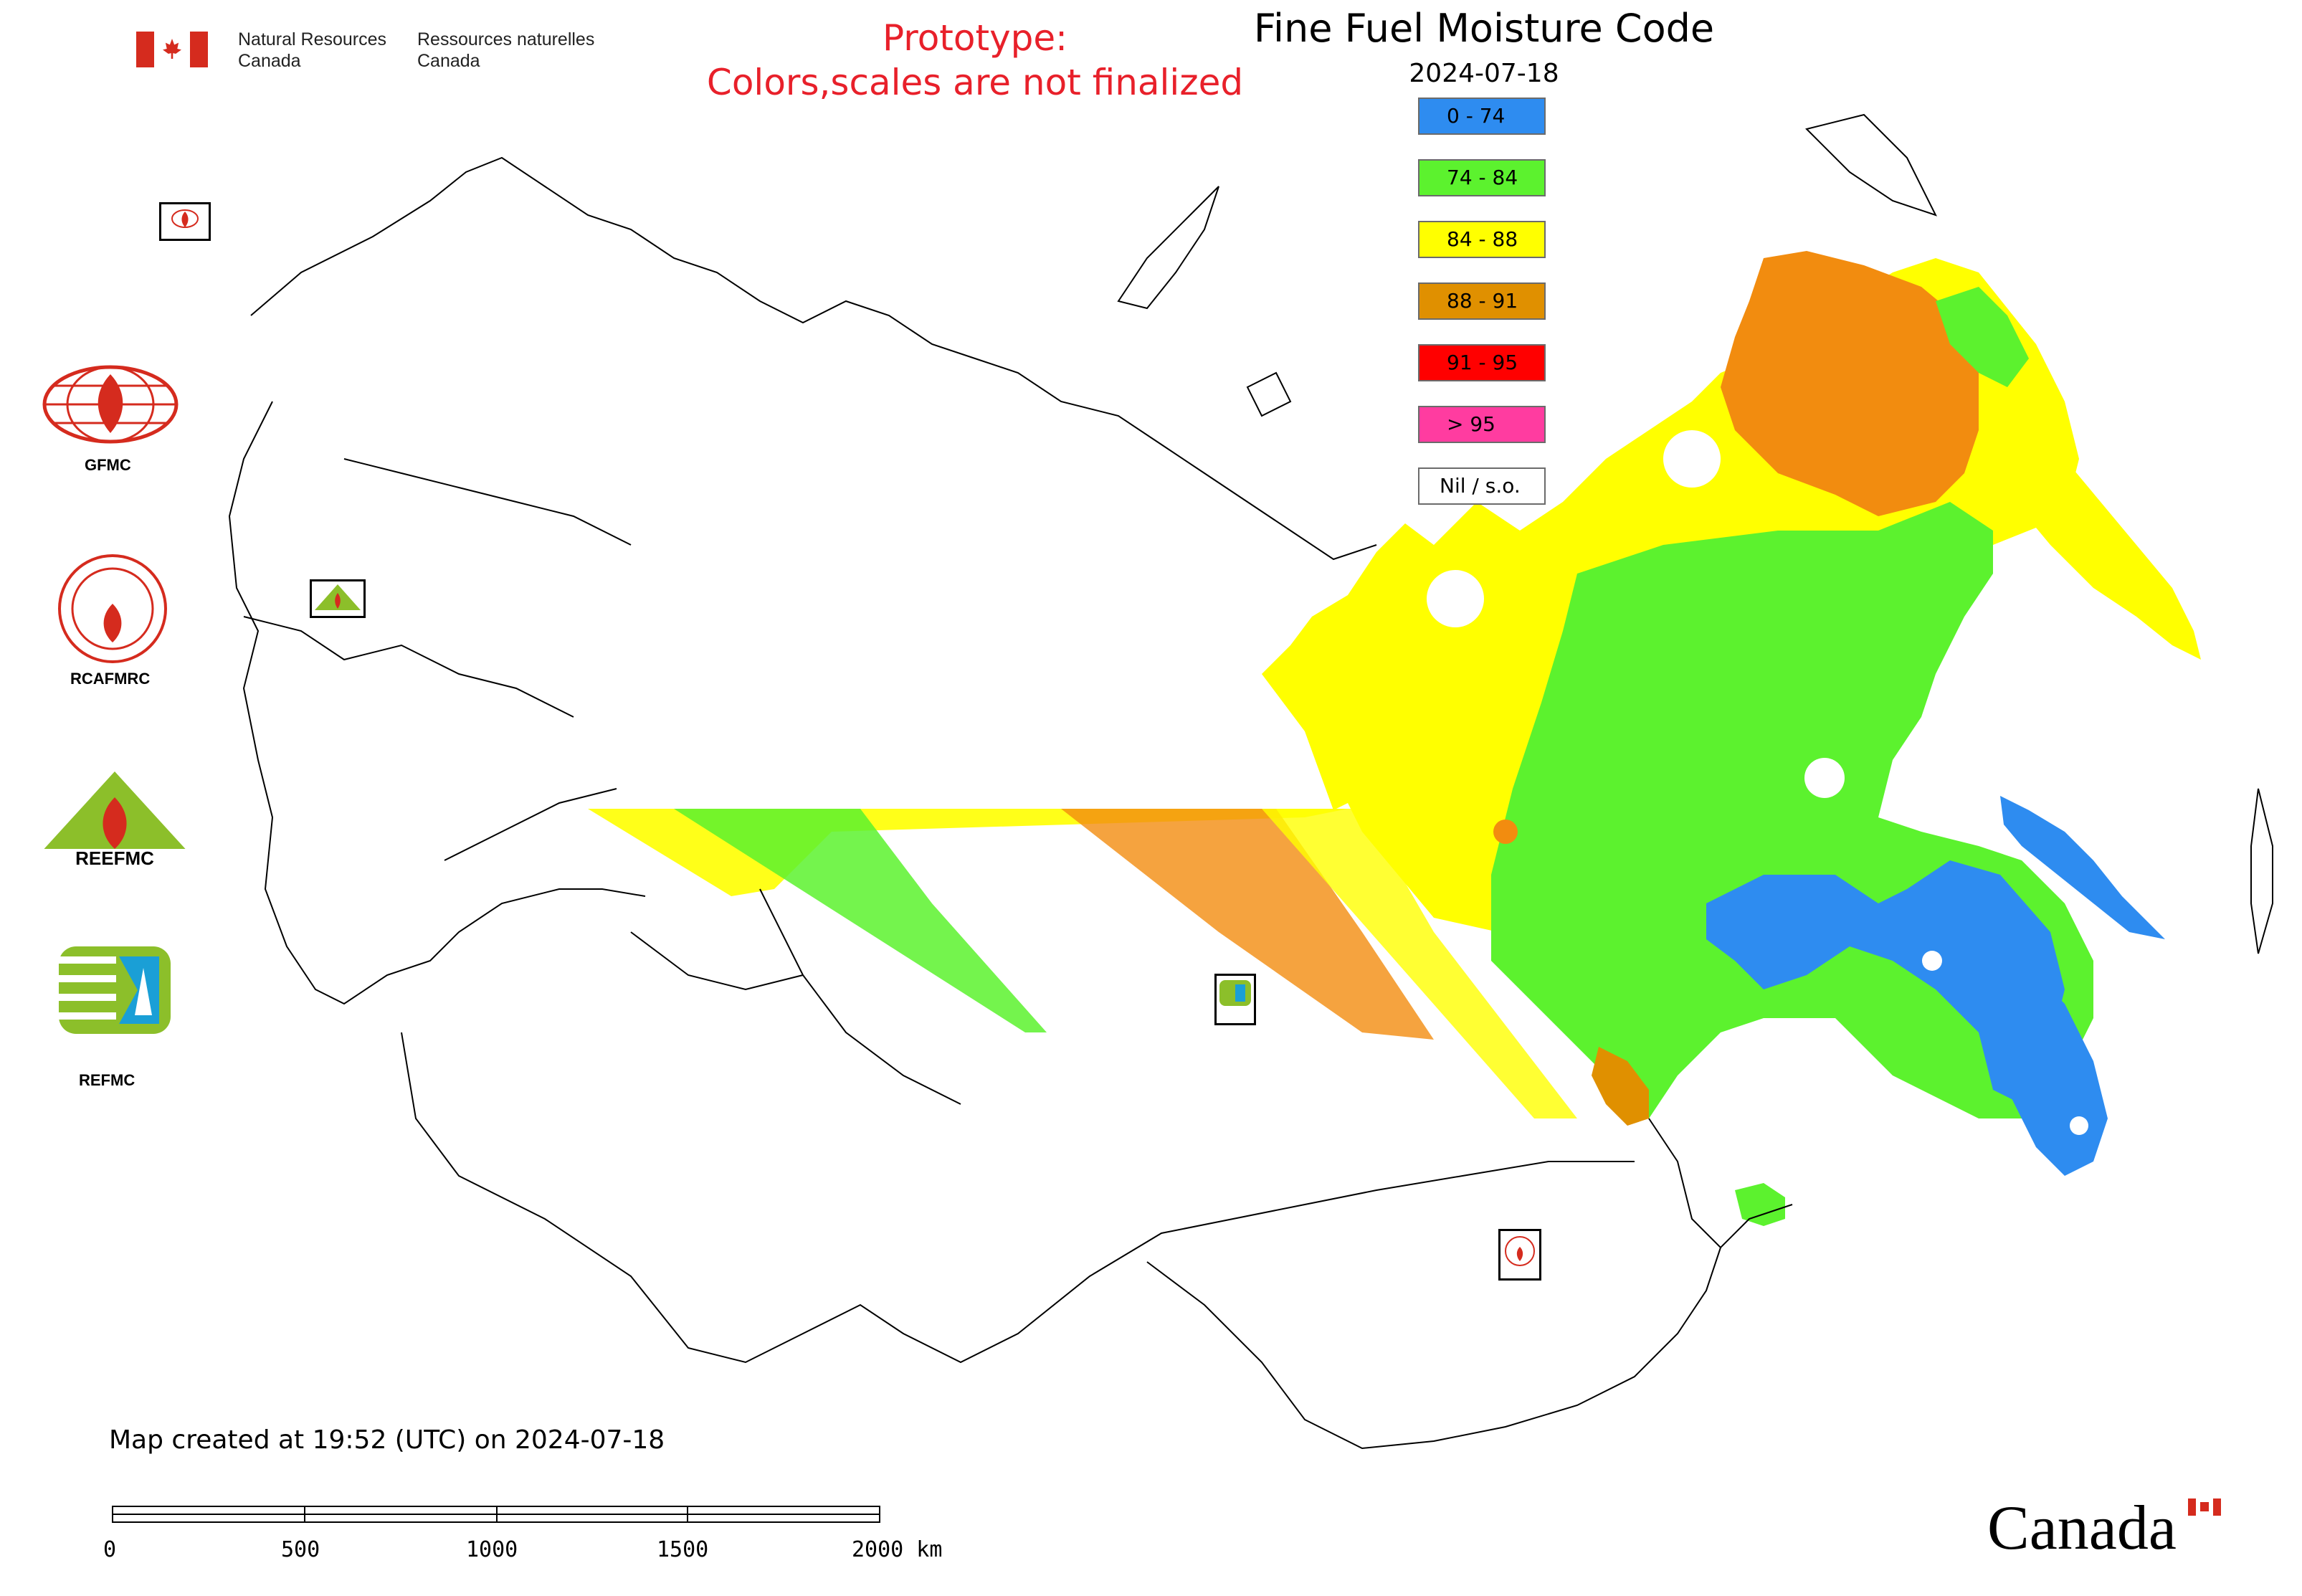  Describe the element at coordinates (1621, 1086) in the screenshot. I see `ffmc-orange-south` at that location.